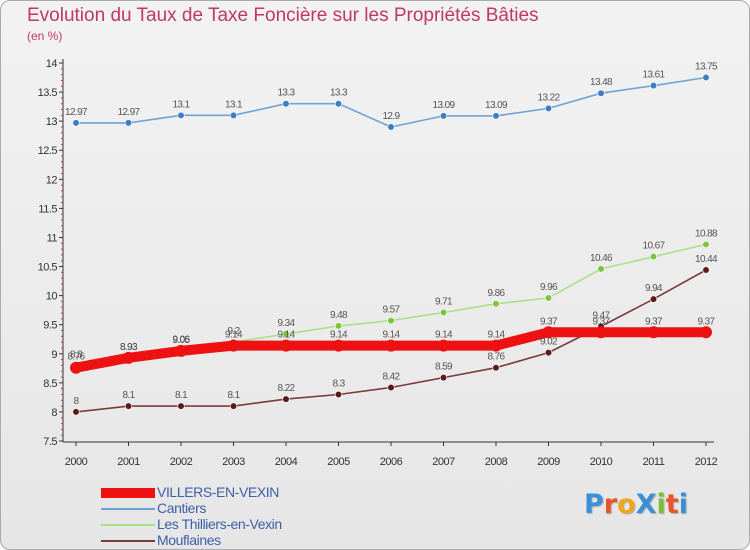 The height and width of the screenshot is (550, 750). Describe the element at coordinates (496, 462) in the screenshot. I see `x-tick-label: 2008` at that location.